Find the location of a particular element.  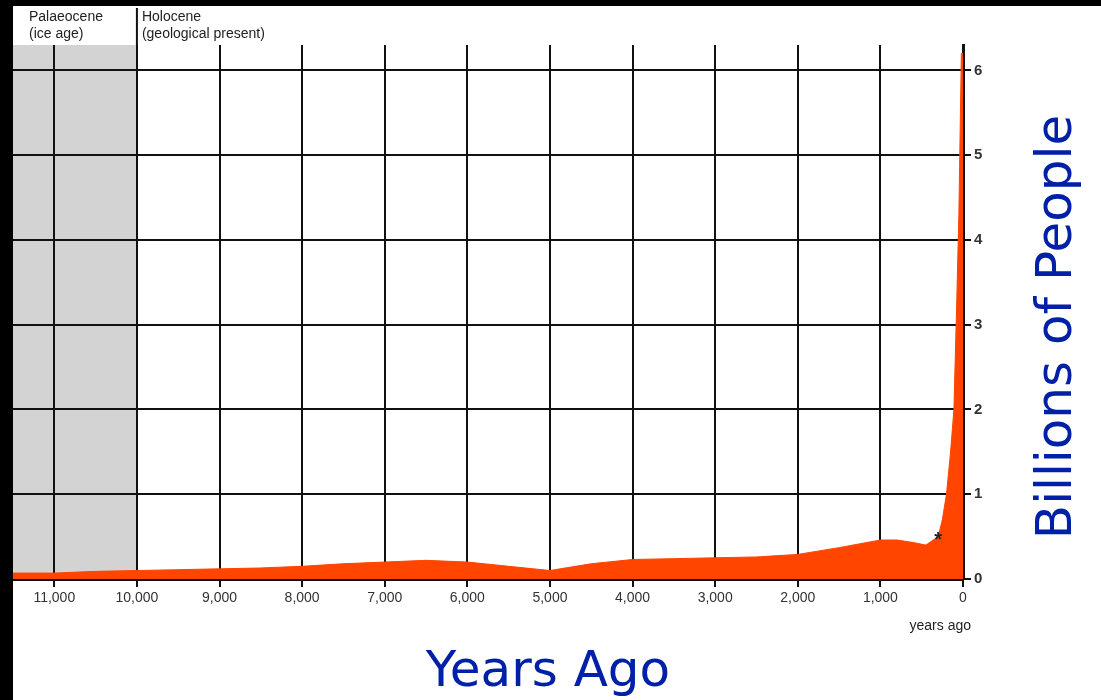

x-tick-label: 9,000 is located at coordinates (220, 597).